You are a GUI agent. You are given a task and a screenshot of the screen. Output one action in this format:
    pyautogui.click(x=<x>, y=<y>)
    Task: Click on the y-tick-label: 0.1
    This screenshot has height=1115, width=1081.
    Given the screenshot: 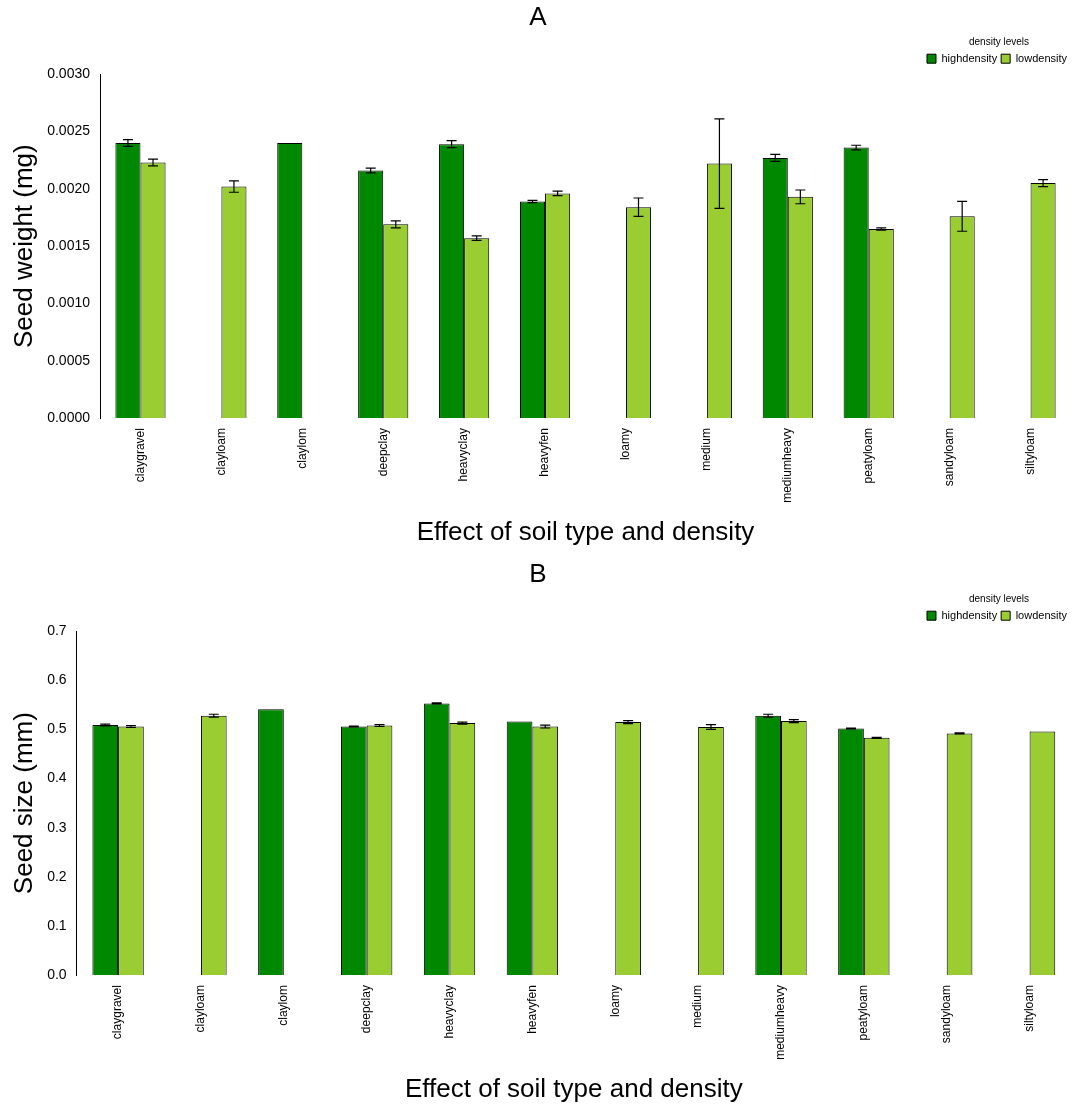 What is the action you would take?
    pyautogui.click(x=57, y=924)
    